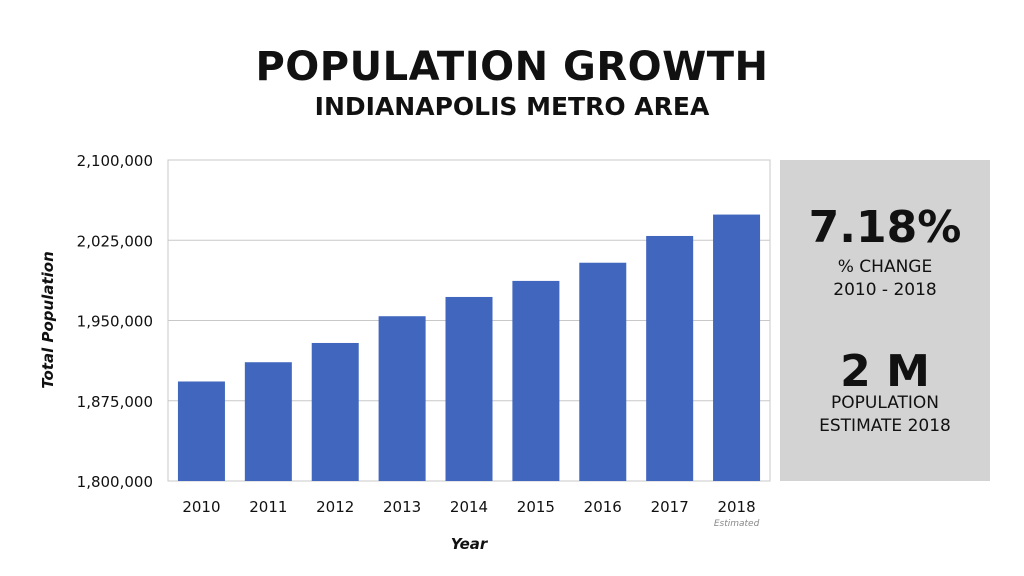 This screenshot has width=1024, height=576. Describe the element at coordinates (335, 411) in the screenshot. I see `bar-2012` at that location.